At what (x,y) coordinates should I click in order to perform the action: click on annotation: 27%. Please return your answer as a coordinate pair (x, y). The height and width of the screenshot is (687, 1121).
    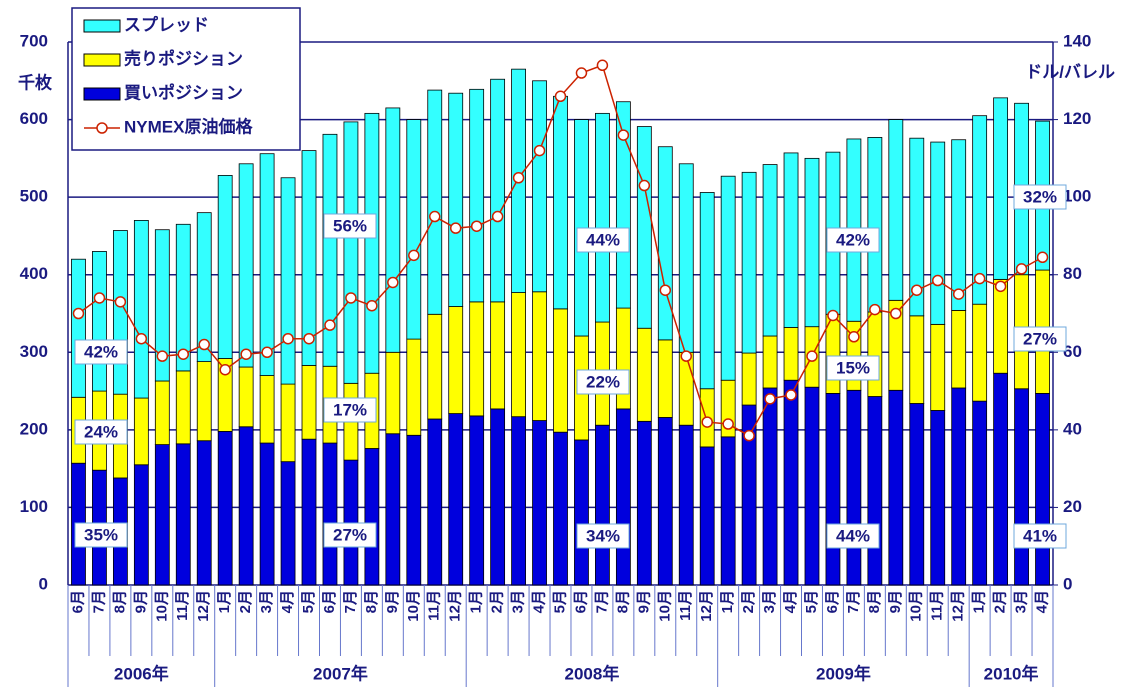
    Looking at the image, I should click on (1040, 338).